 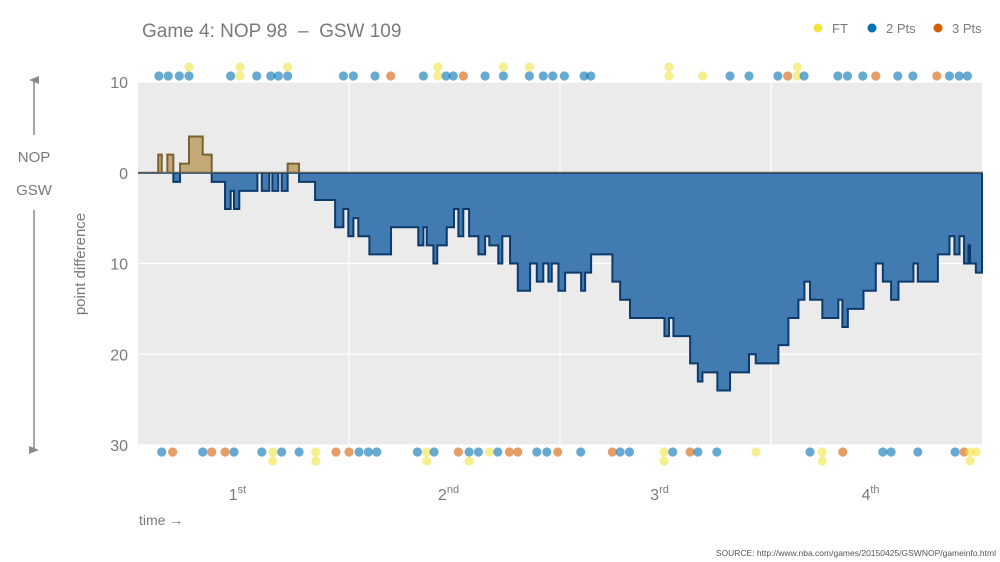 What do you see at coordinates (448, 494) in the screenshot?
I see `quarter-label: 2nd` at bounding box center [448, 494].